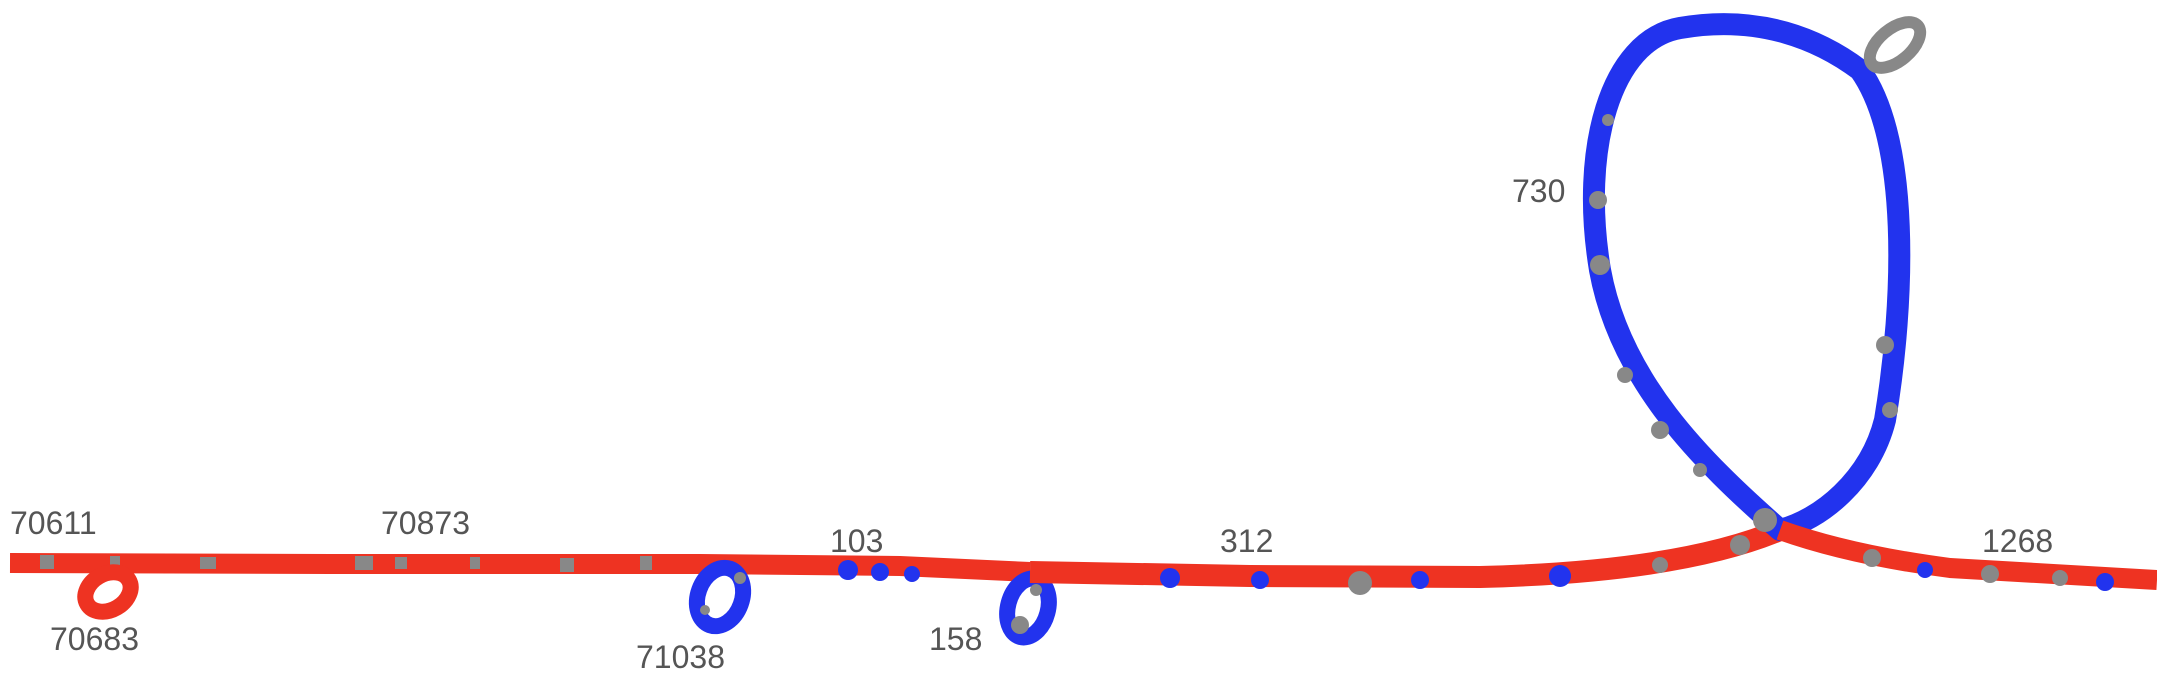  What do you see at coordinates (94, 639) in the screenshot?
I see `label-70683: 70683` at bounding box center [94, 639].